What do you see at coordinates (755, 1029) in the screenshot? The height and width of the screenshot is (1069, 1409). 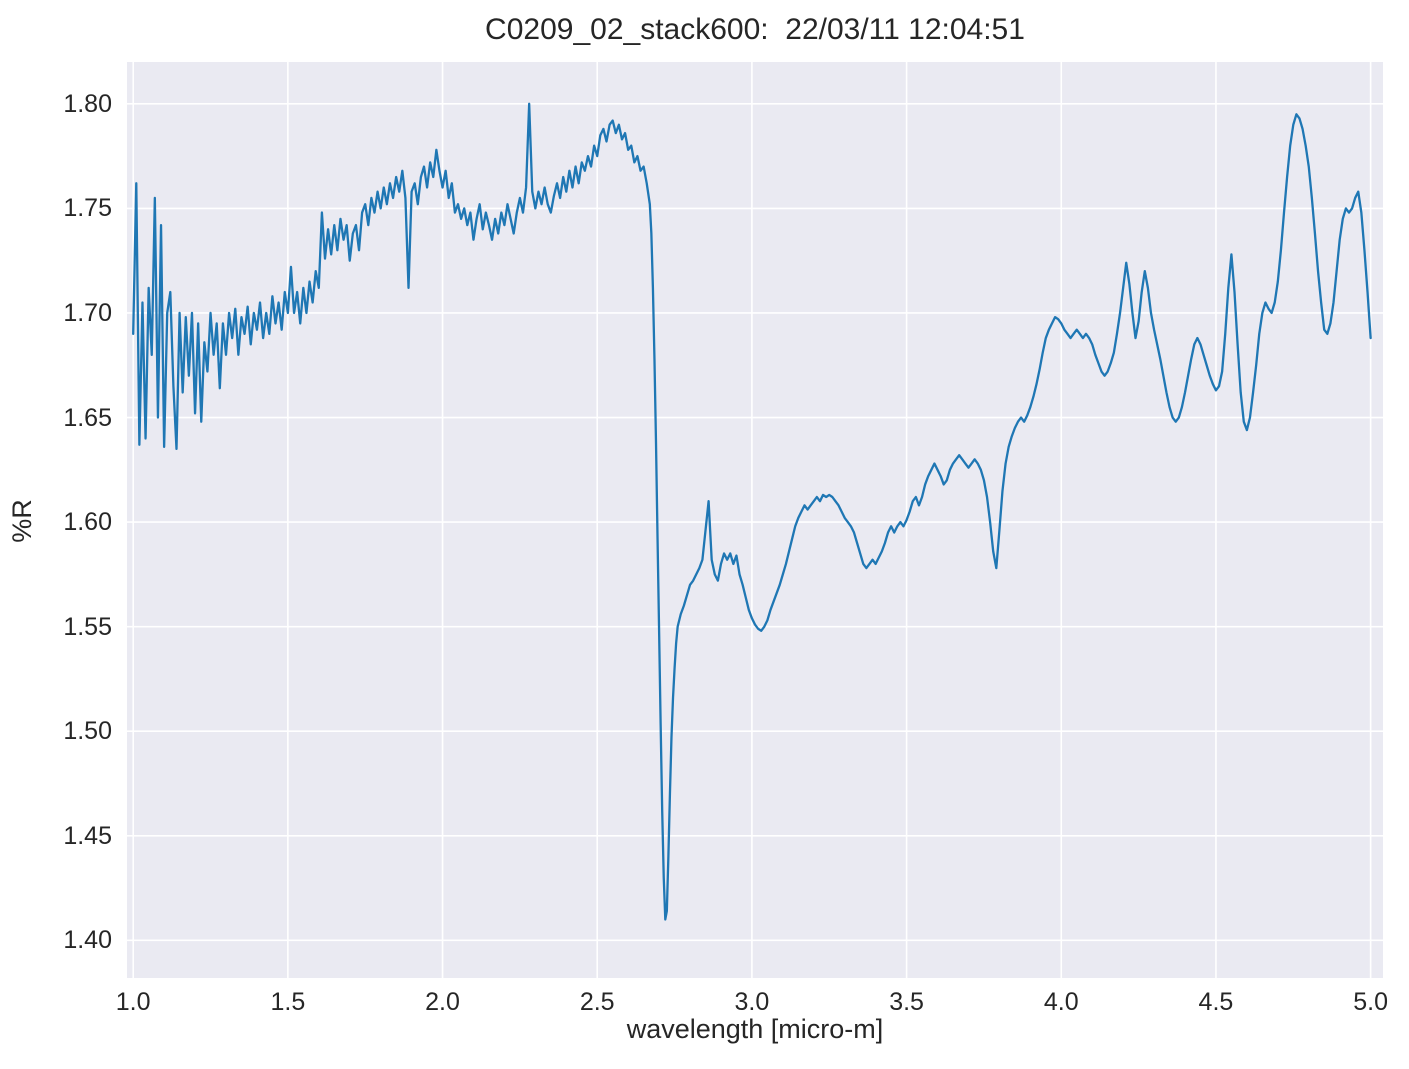 I see `x-axis-label: wavelength [micro-m]` at bounding box center [755, 1029].